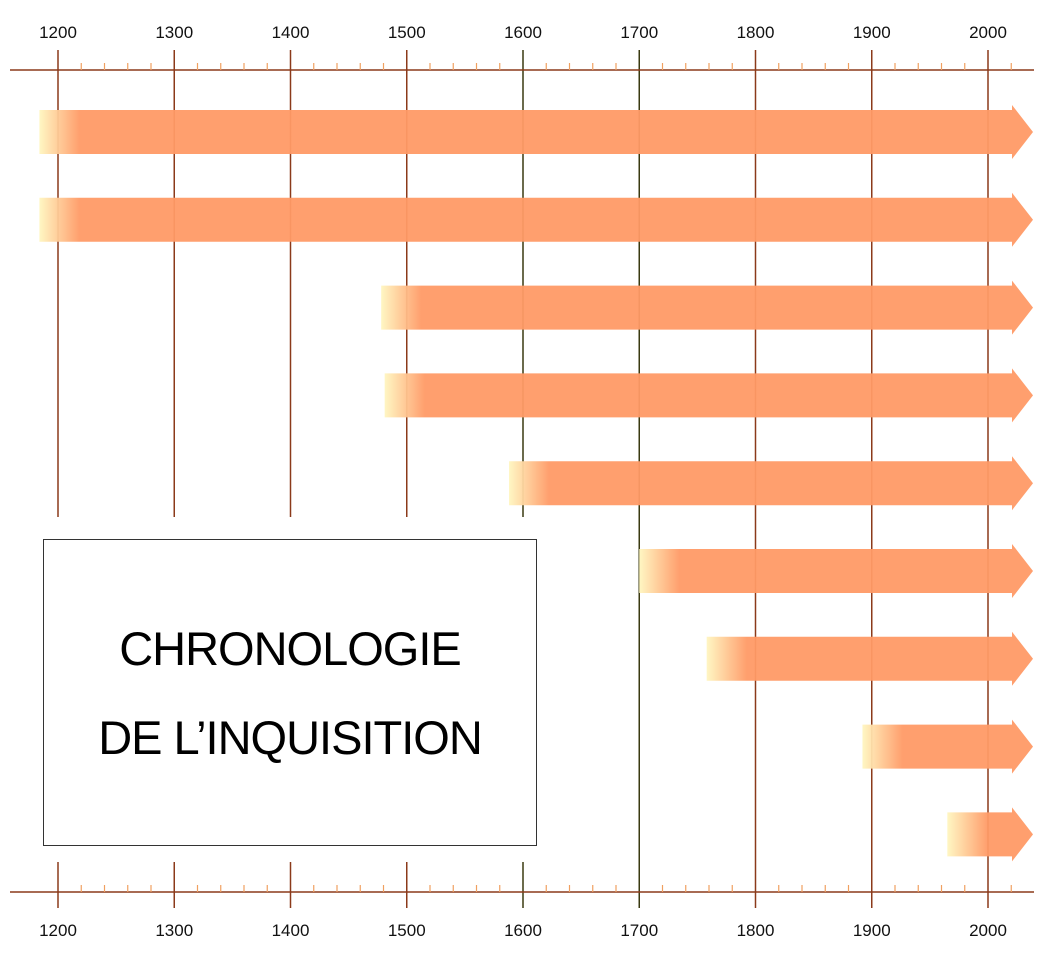 The width and height of the screenshot is (1048, 960). What do you see at coordinates (523, 930) in the screenshot?
I see `bottom-year-label-1600: 1600` at bounding box center [523, 930].